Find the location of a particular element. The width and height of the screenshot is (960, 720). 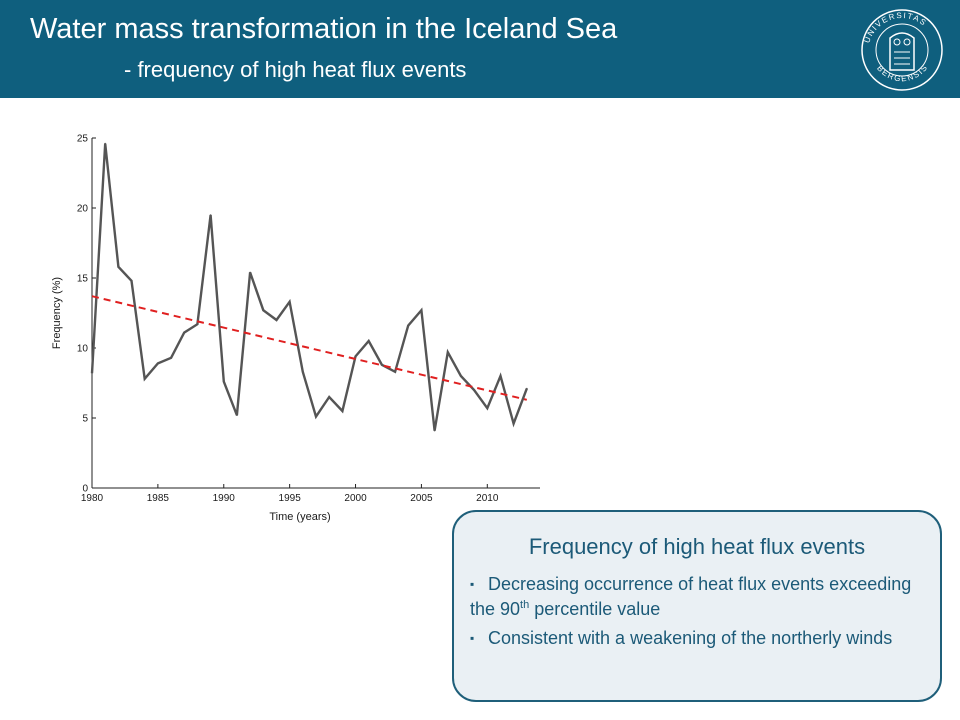

x-tick-label: 1985 is located at coordinates (158, 498).